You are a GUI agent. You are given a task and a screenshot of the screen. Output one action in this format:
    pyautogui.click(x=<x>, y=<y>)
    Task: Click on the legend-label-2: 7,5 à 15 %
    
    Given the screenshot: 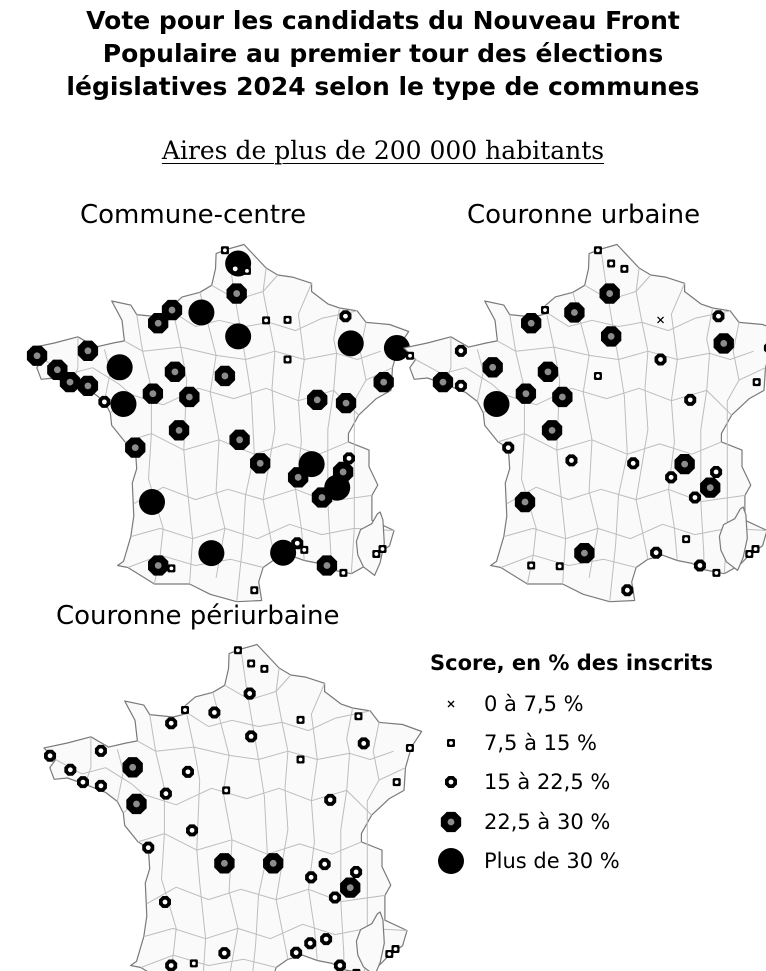 What is the action you would take?
    pyautogui.click(x=540, y=743)
    